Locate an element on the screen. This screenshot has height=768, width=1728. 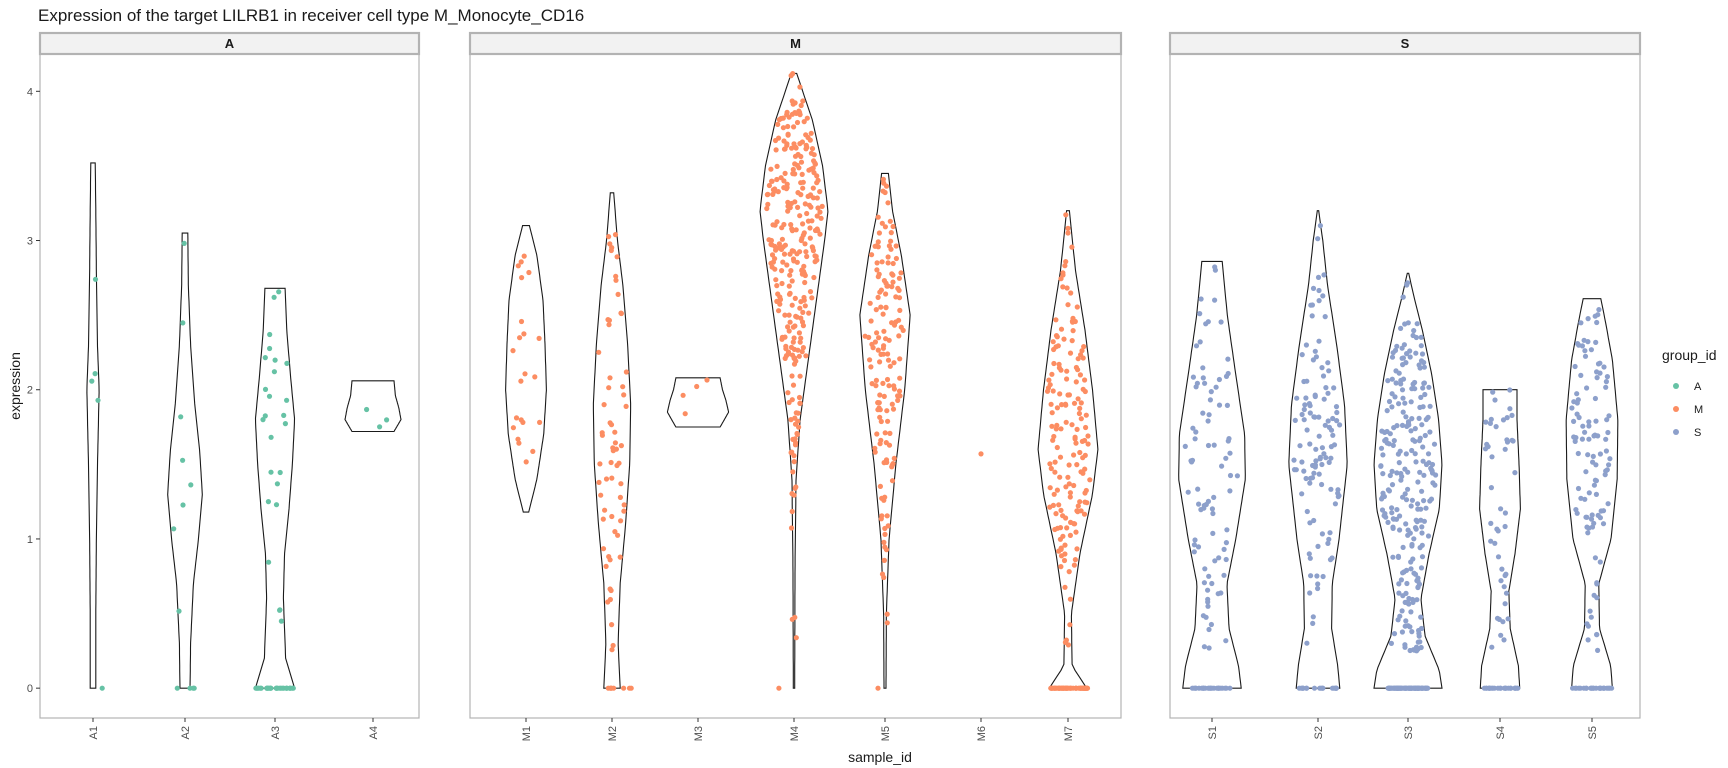
y-tick-label: 2 is located at coordinates (30, 391).